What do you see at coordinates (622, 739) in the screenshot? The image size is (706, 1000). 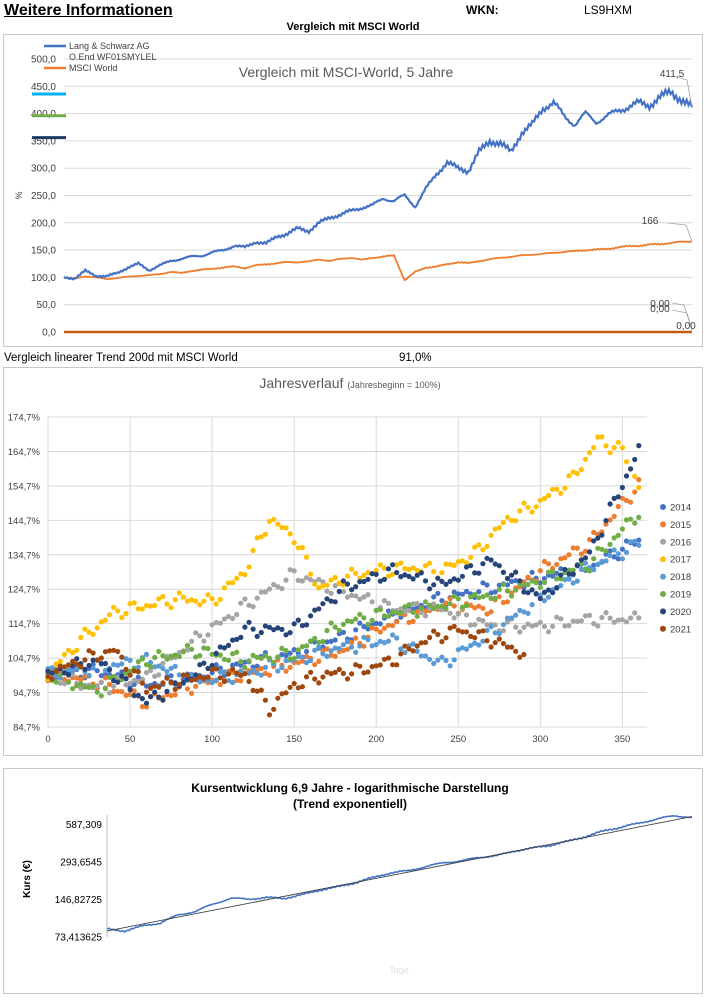 I see `x-tick-label: 350` at bounding box center [622, 739].